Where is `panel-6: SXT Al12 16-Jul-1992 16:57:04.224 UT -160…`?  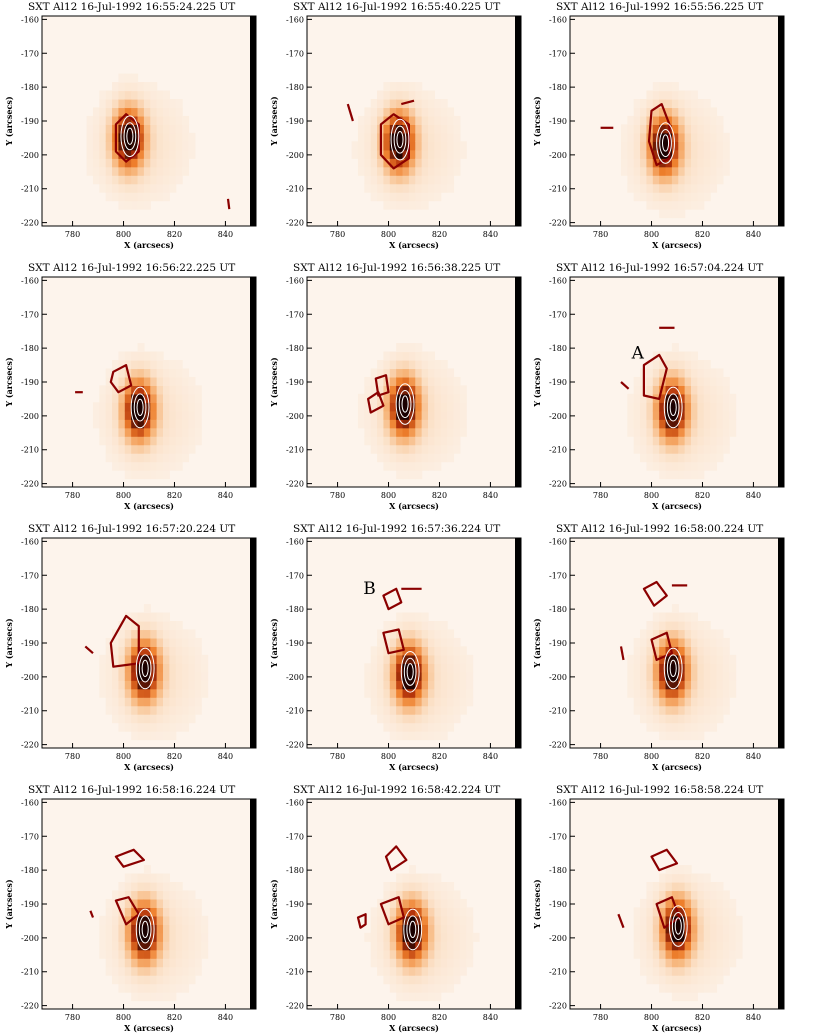
panel-6: SXT Al12 16-Jul-1992 16:57:04.224 UT -160… is located at coordinates (658, 386).